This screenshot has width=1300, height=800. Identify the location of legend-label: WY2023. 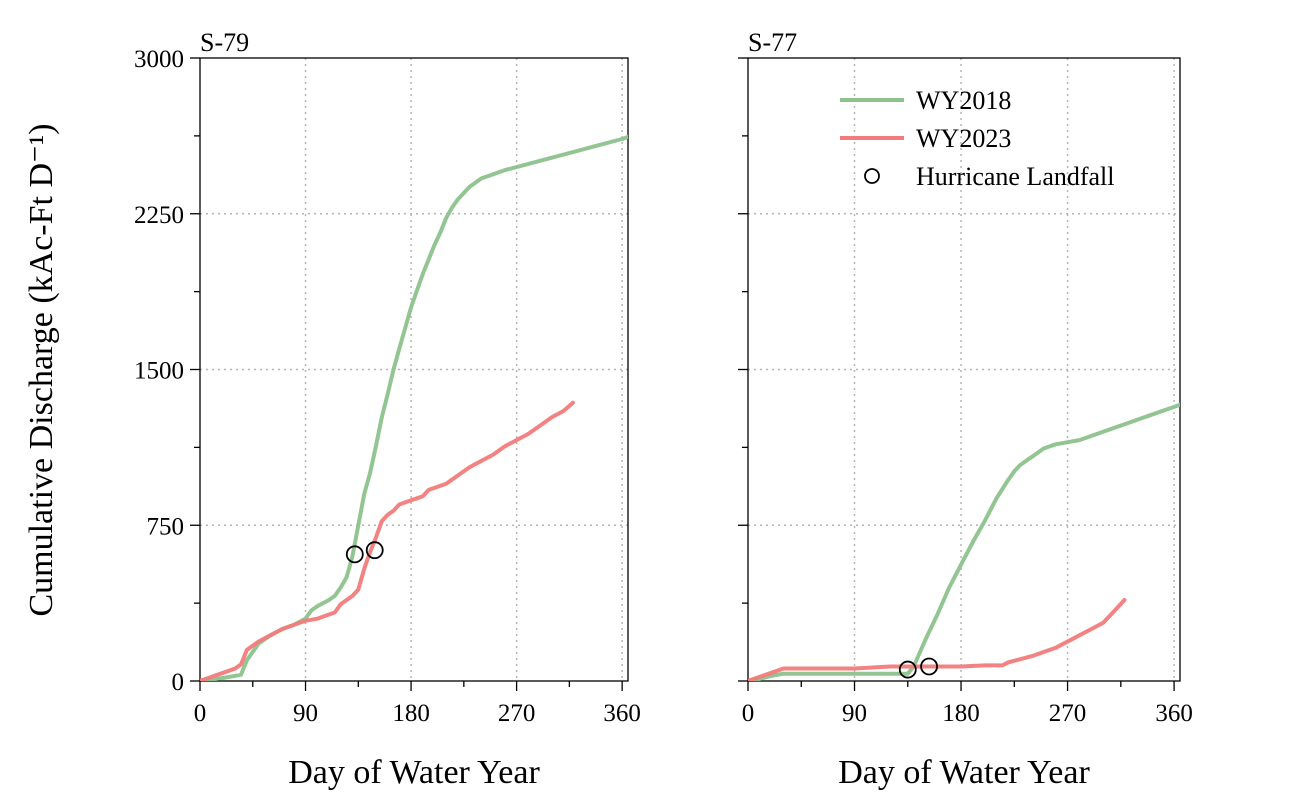
(963, 138).